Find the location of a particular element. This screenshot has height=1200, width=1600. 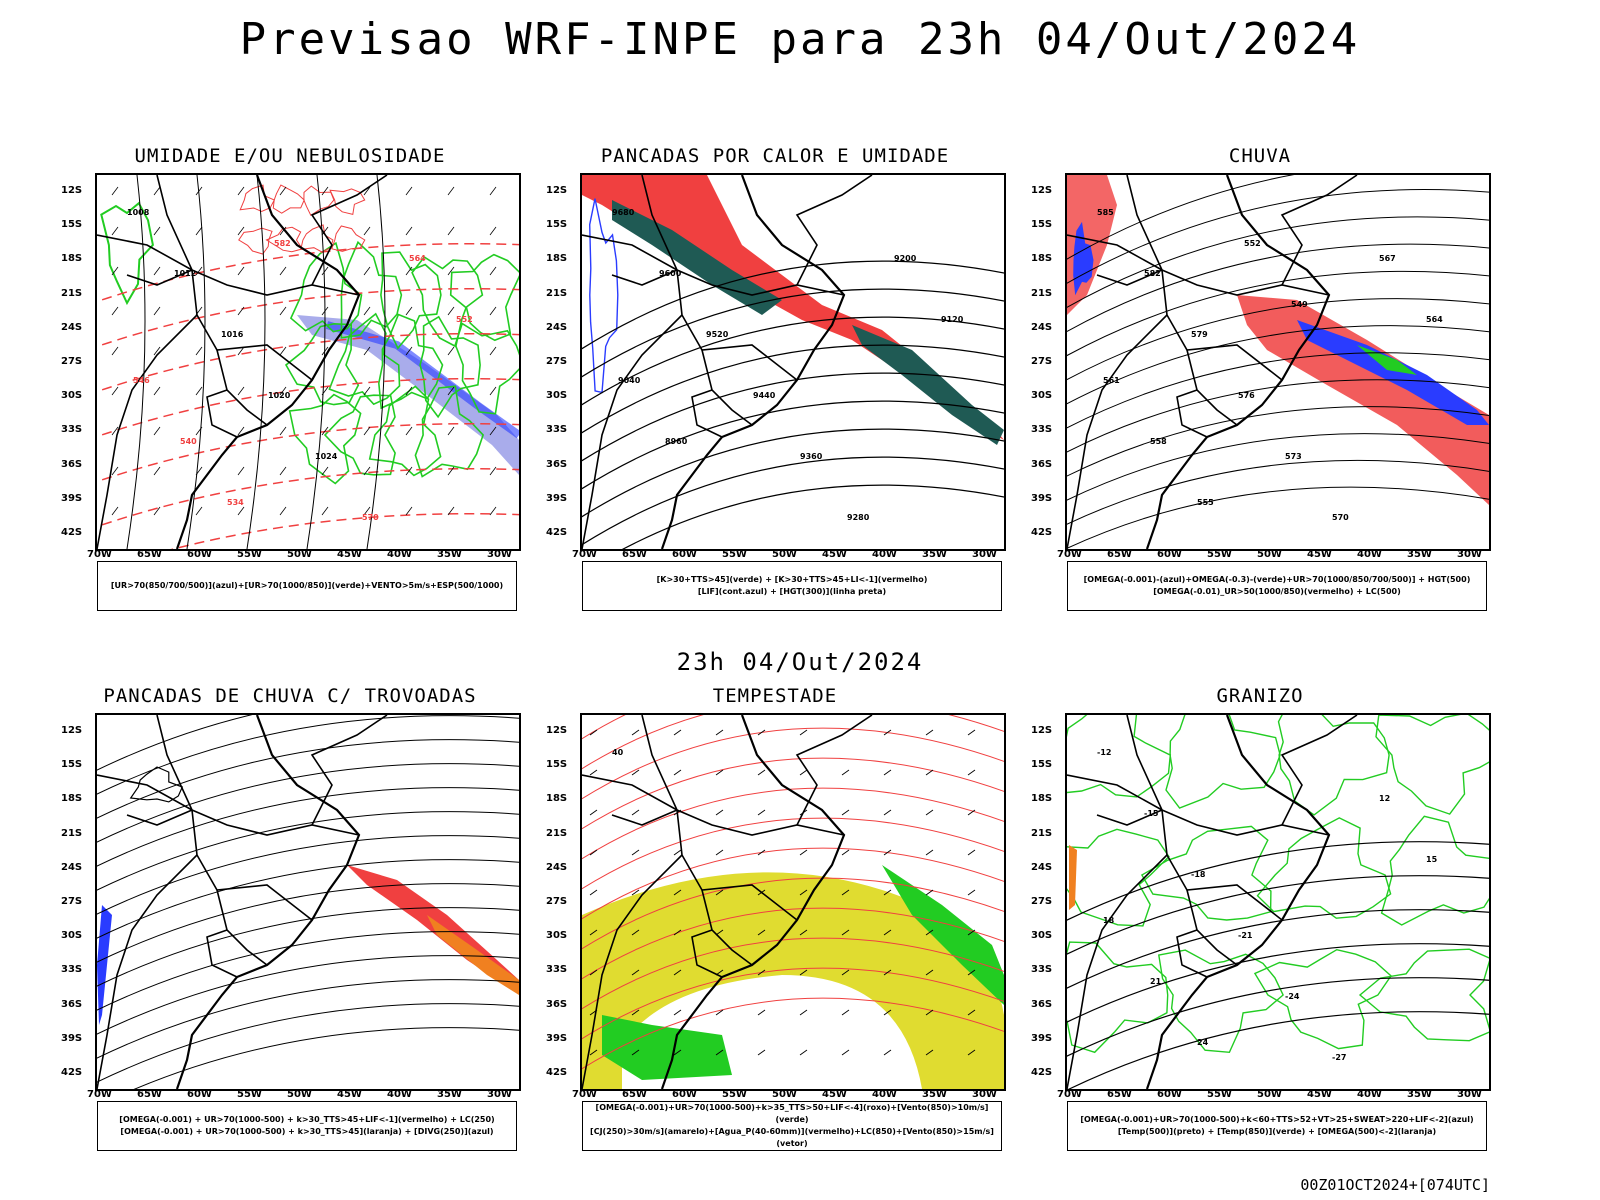

contour-label: 552 is located at coordinates (464, 319).